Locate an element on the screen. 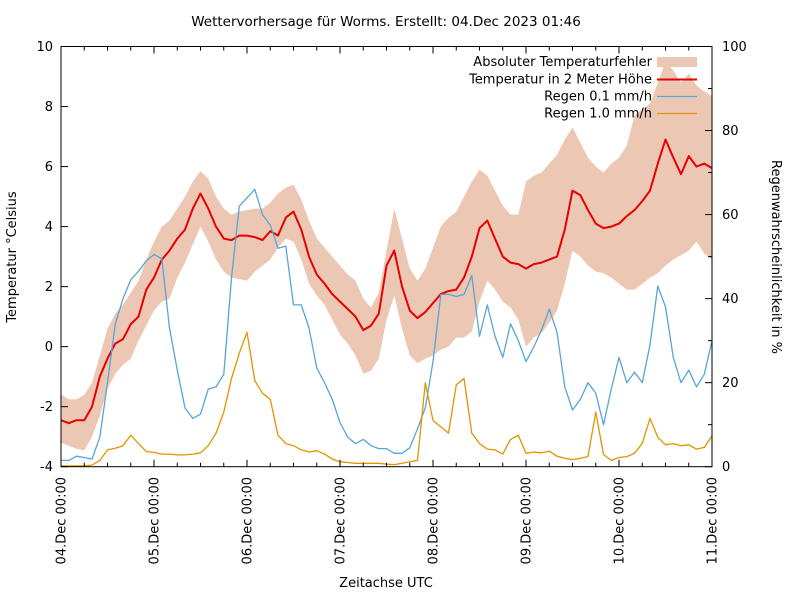 This screenshot has width=800, height=600. x-tick-label: 11.Dec 00:00 is located at coordinates (713, 520).